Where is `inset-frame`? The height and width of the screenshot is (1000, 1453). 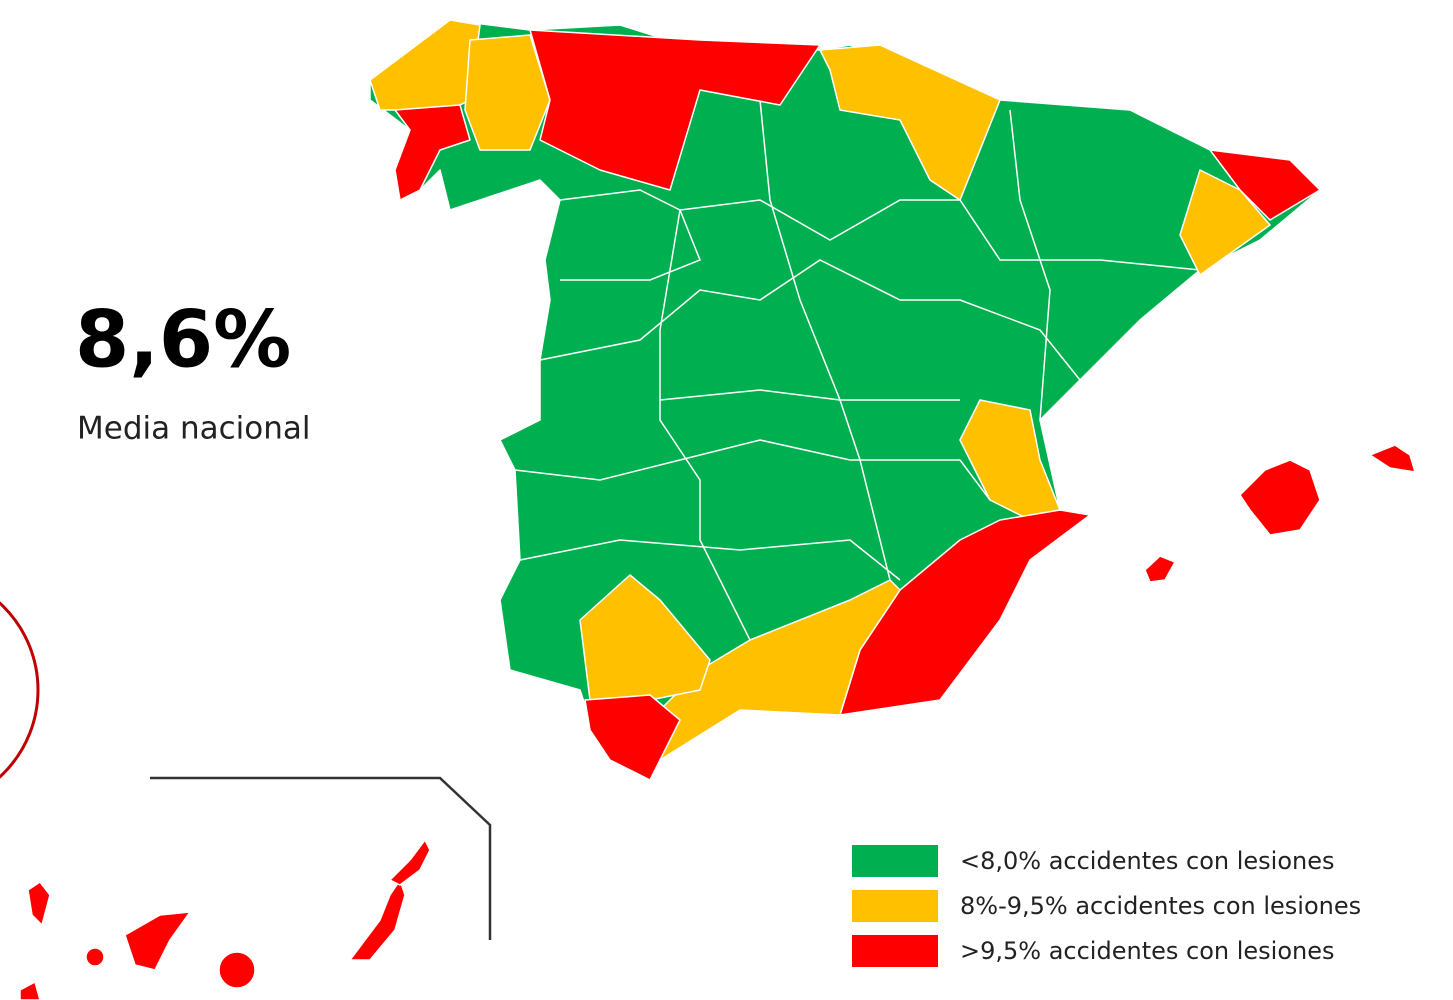
inset-frame is located at coordinates (321, 858).